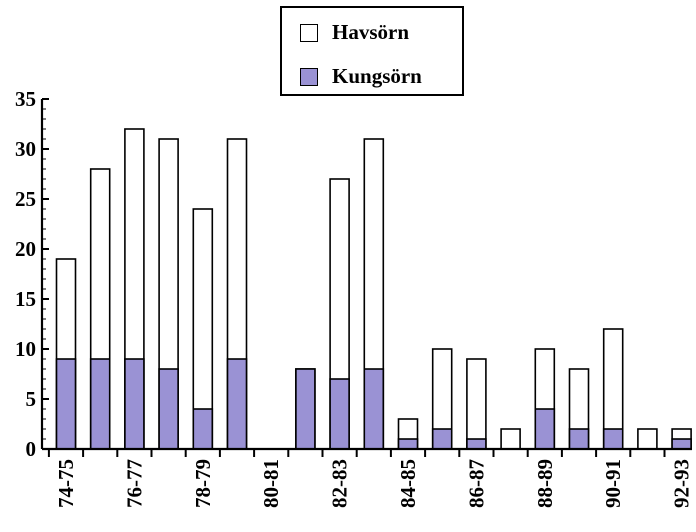 The width and height of the screenshot is (696, 532). Describe the element at coordinates (371, 32) in the screenshot. I see `legend-label-havsorn: Havsörn` at that location.